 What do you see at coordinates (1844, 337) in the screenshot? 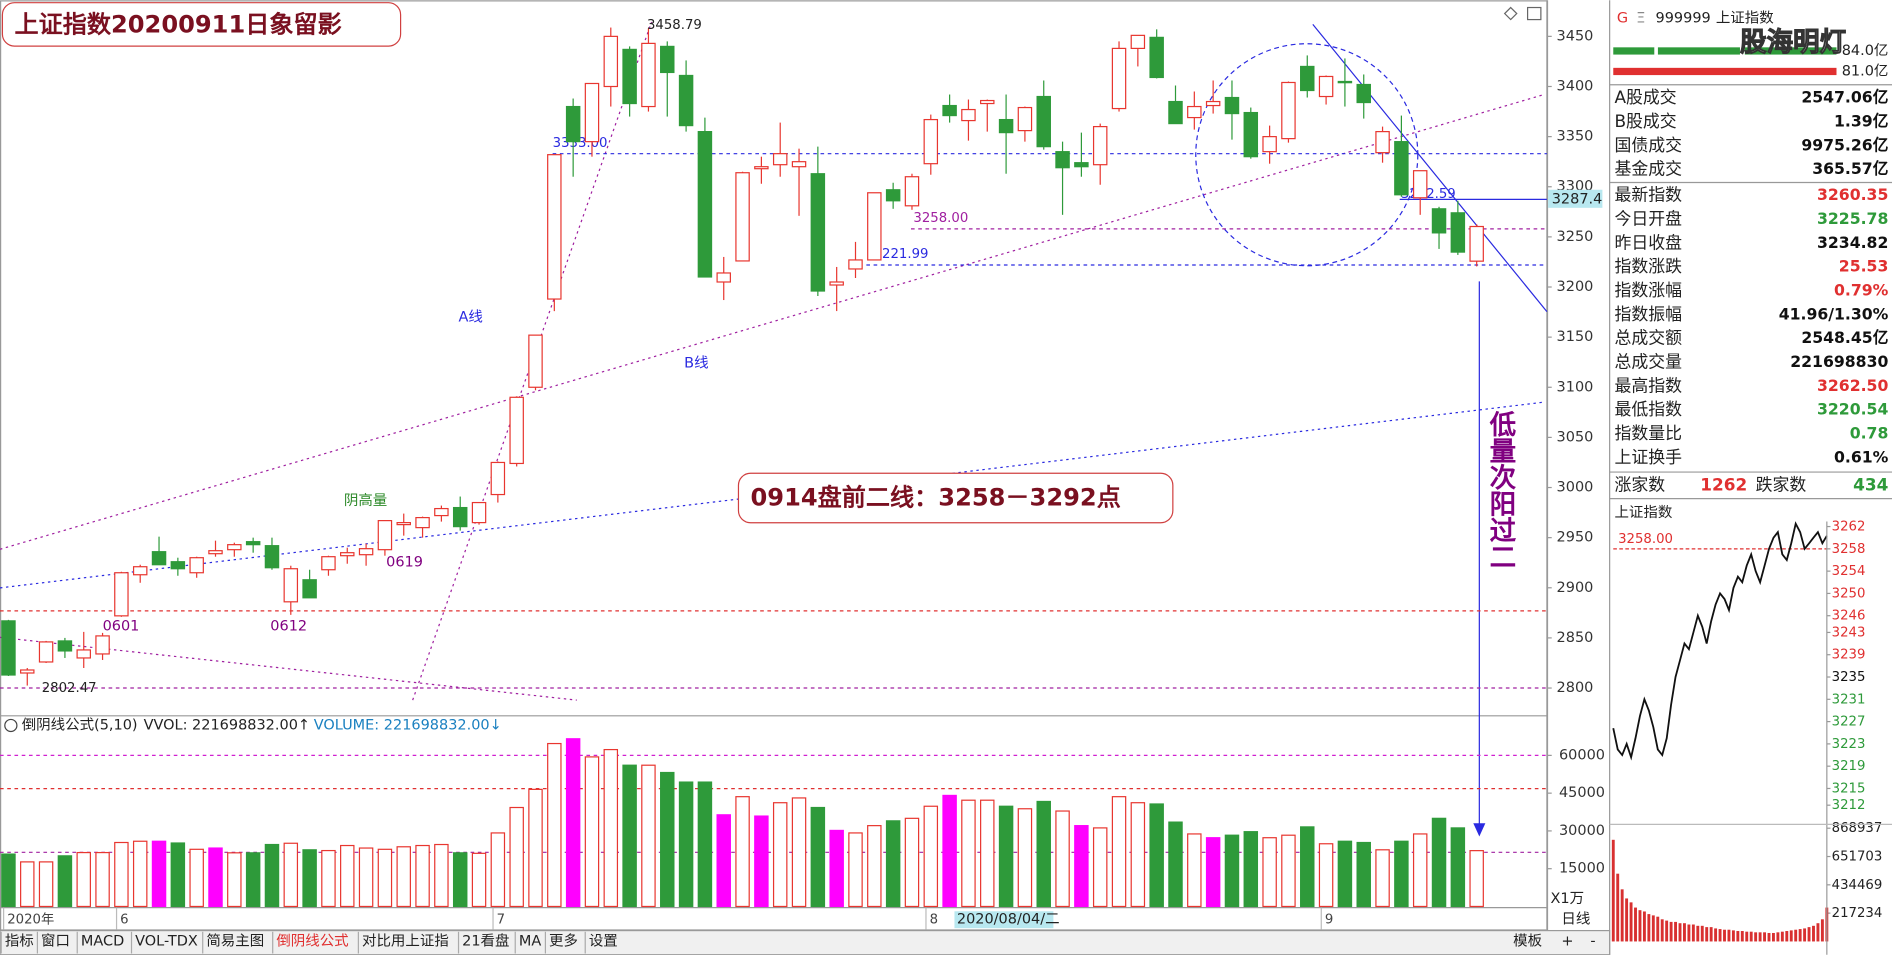
I see `row-value: 2548.45亿` at bounding box center [1844, 337].